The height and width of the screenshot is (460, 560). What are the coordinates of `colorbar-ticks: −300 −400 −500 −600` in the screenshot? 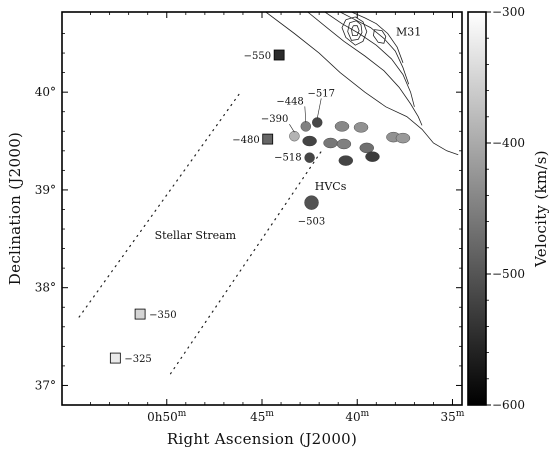 It's located at (505, 208).